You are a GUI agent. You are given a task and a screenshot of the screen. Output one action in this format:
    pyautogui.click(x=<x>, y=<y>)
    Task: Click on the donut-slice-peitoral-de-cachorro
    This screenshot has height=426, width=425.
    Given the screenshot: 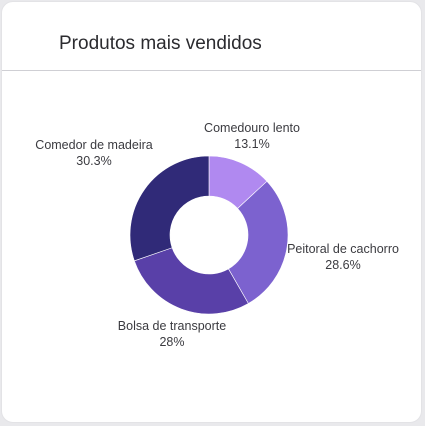 What is the action you would take?
    pyautogui.click(x=258, y=242)
    